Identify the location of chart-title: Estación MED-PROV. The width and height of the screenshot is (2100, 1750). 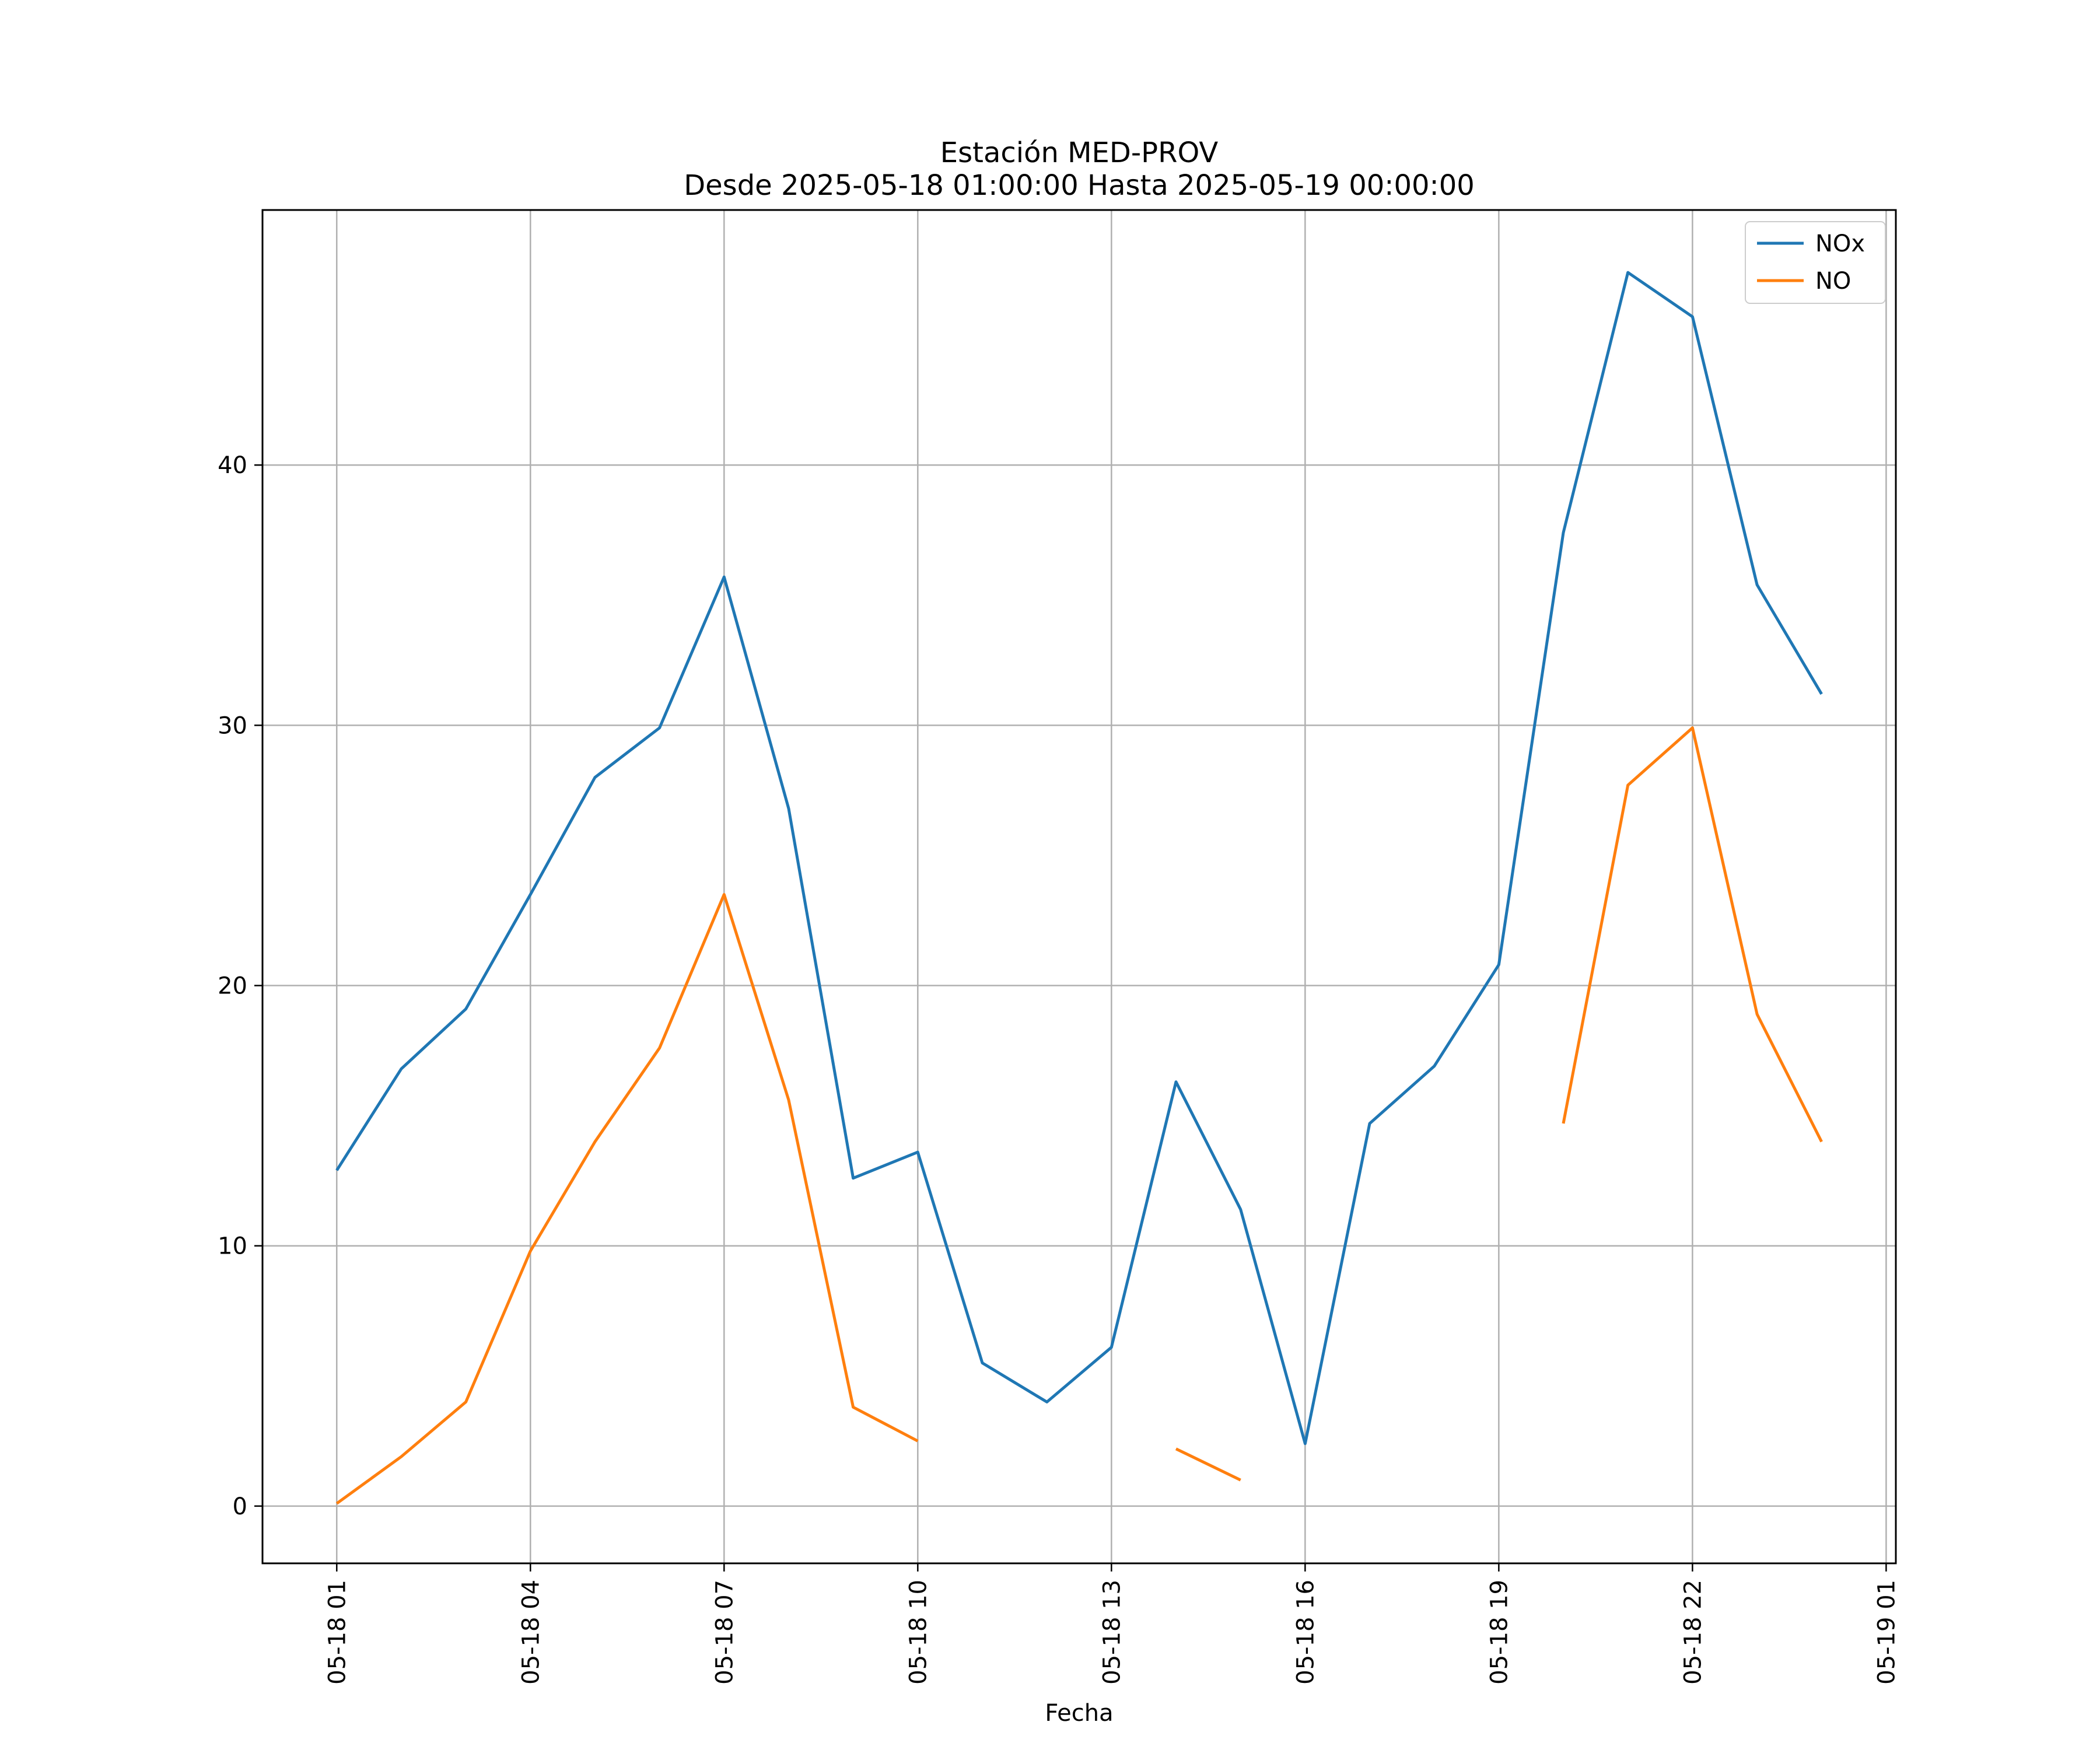
(1079, 152).